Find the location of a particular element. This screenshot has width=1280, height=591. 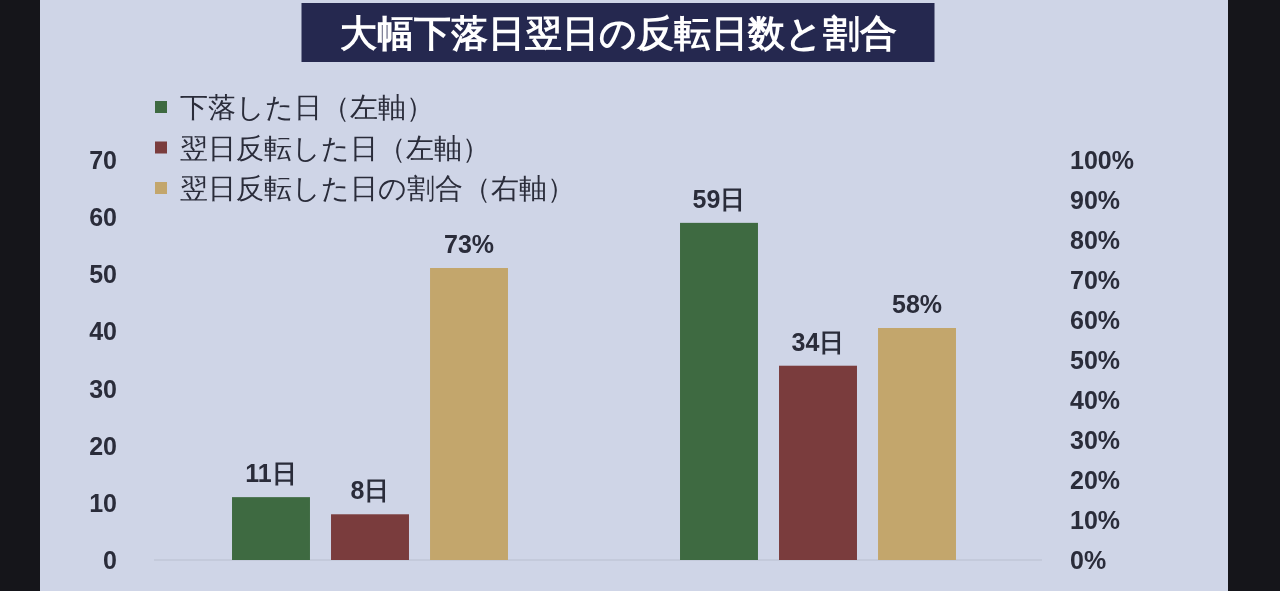

y2-tick-label: 90% is located at coordinates (1095, 200).